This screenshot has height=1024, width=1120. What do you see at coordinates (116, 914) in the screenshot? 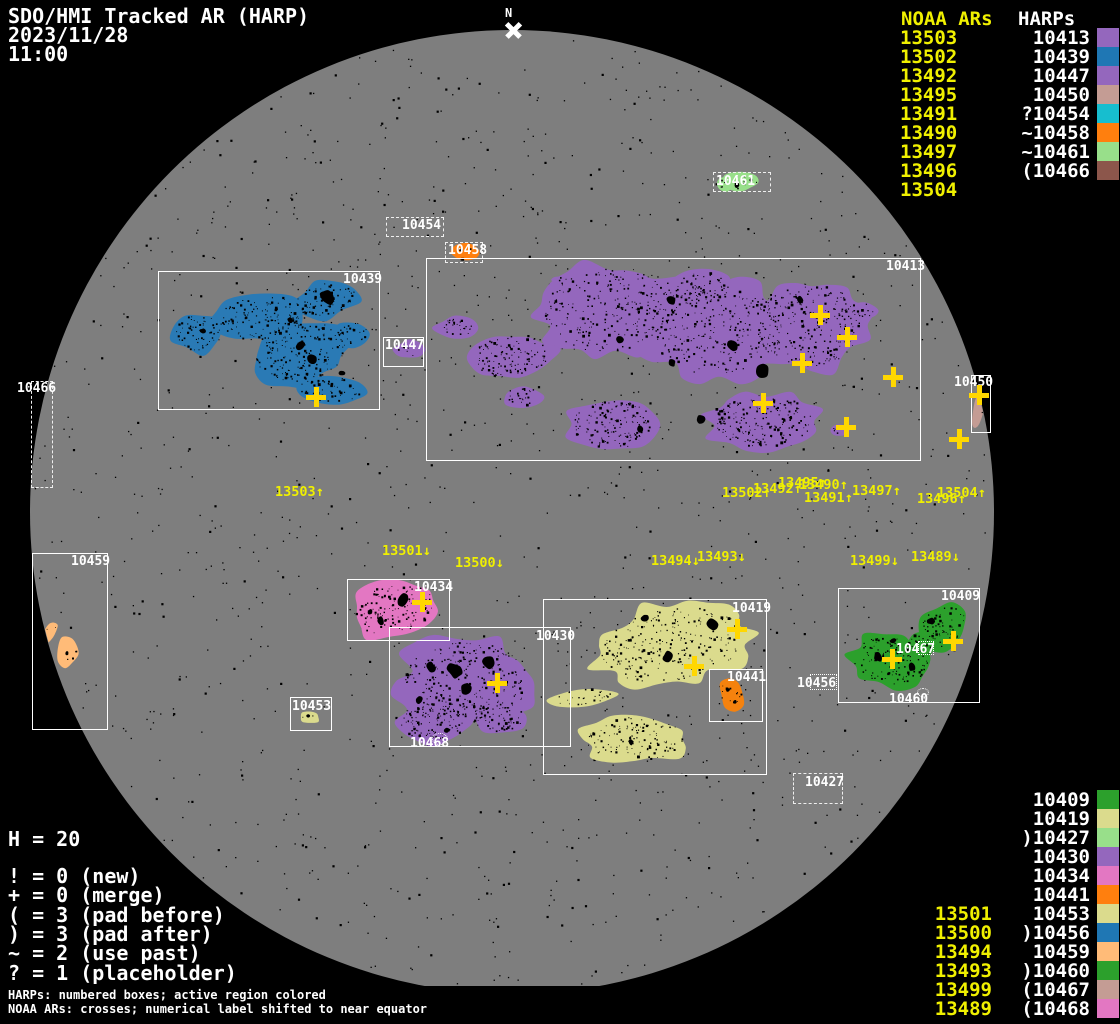
I see `status-flag-line: ( = 3 (pad before)` at bounding box center [116, 914].